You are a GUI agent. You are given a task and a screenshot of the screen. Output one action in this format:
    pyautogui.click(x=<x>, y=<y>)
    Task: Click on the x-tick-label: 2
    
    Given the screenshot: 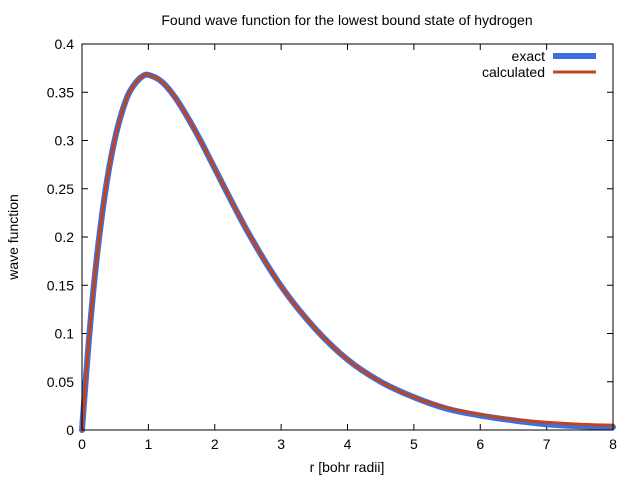 What is the action you would take?
    pyautogui.click(x=215, y=444)
    